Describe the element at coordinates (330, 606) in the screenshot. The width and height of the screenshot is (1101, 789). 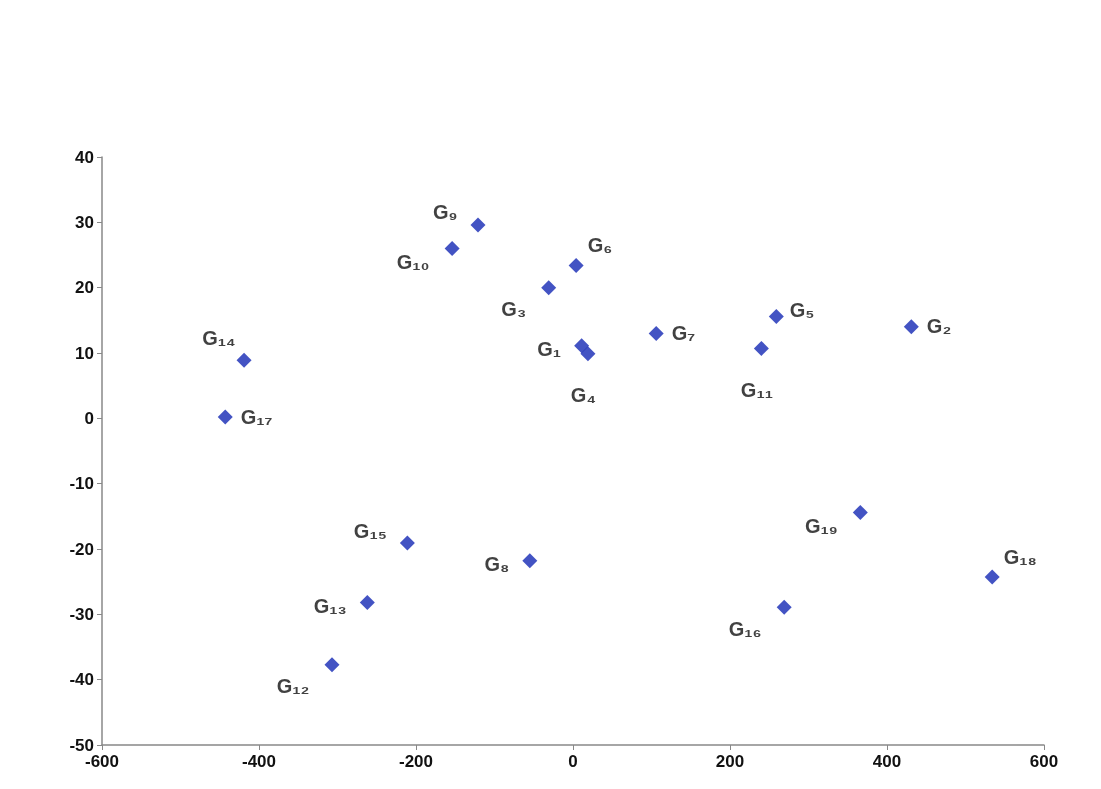
I see `annotation: G₁₃` at that location.